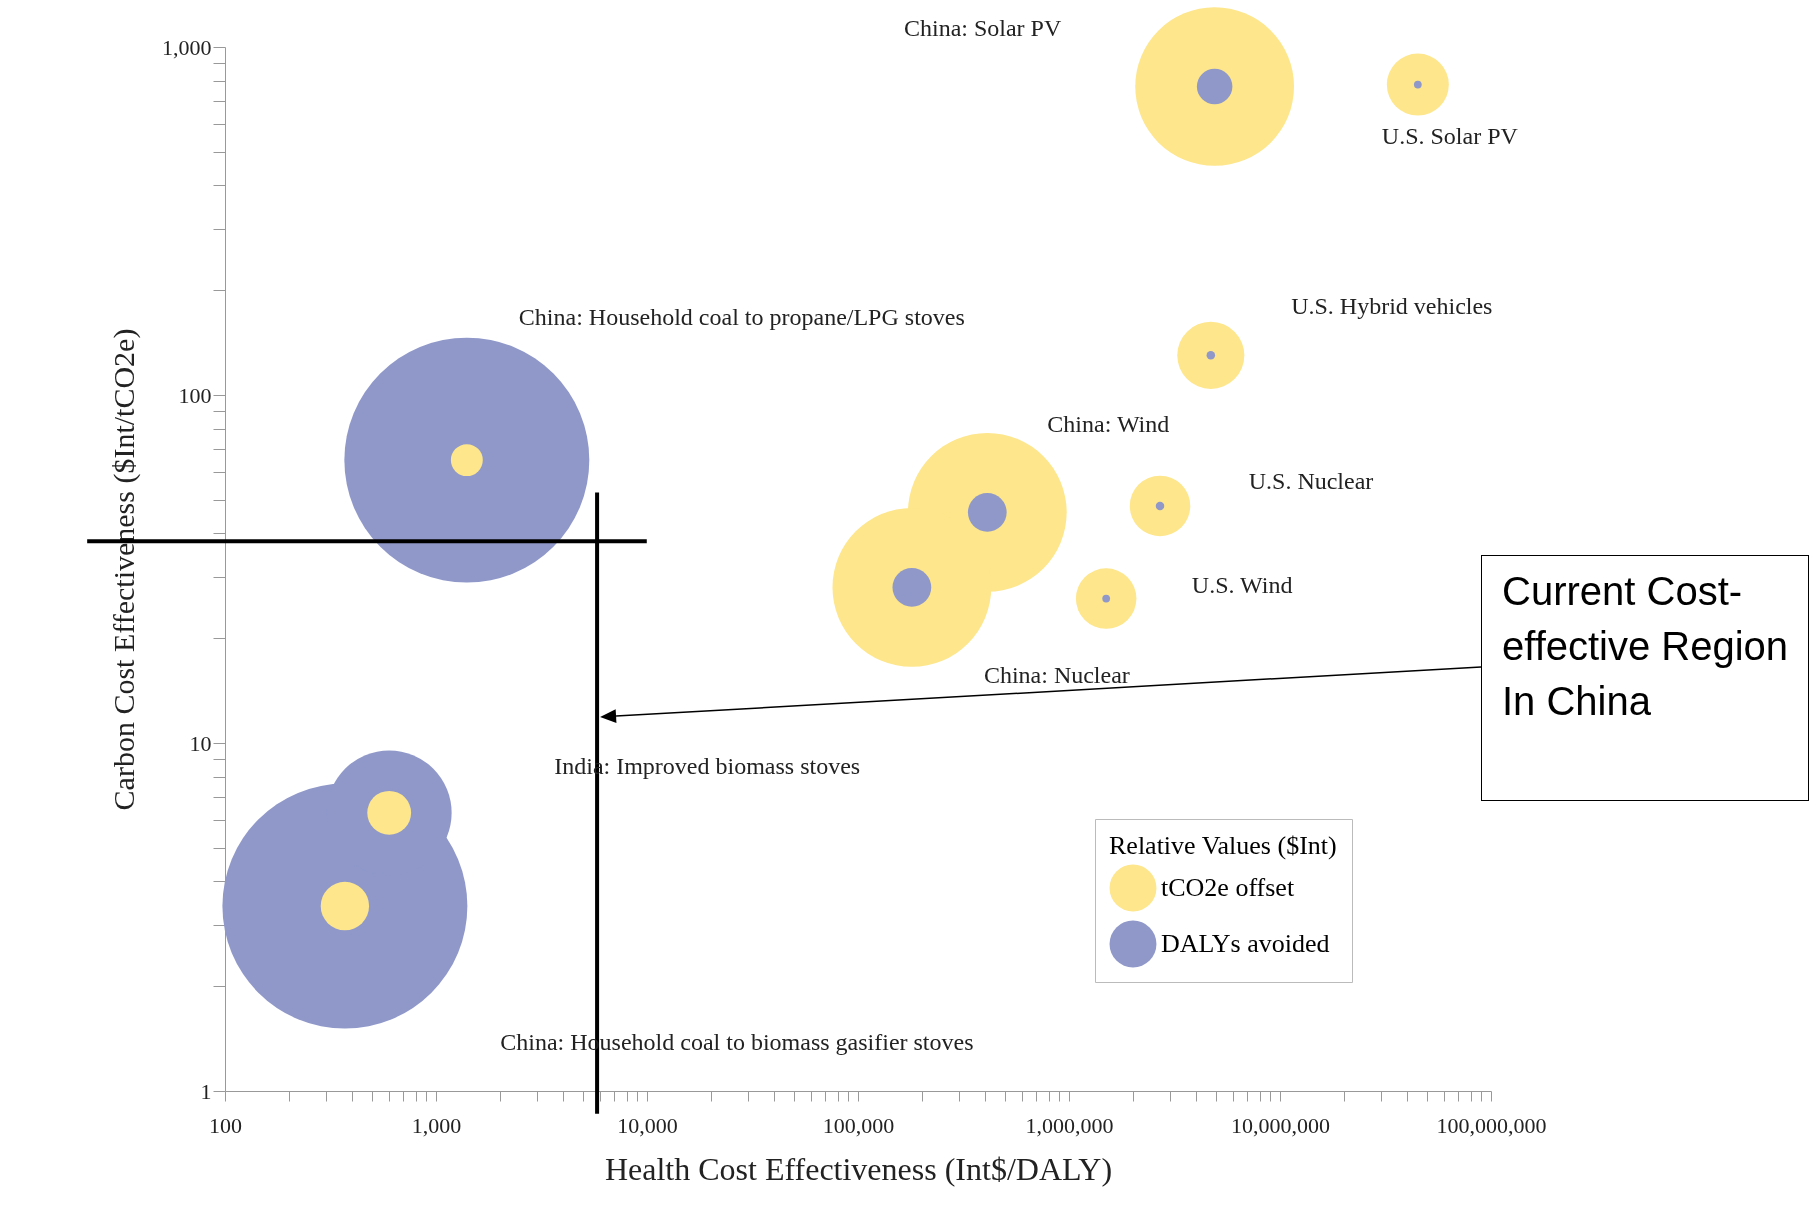 The height and width of the screenshot is (1222, 1810). I want to click on y-tick-label: 100, so click(195, 395).